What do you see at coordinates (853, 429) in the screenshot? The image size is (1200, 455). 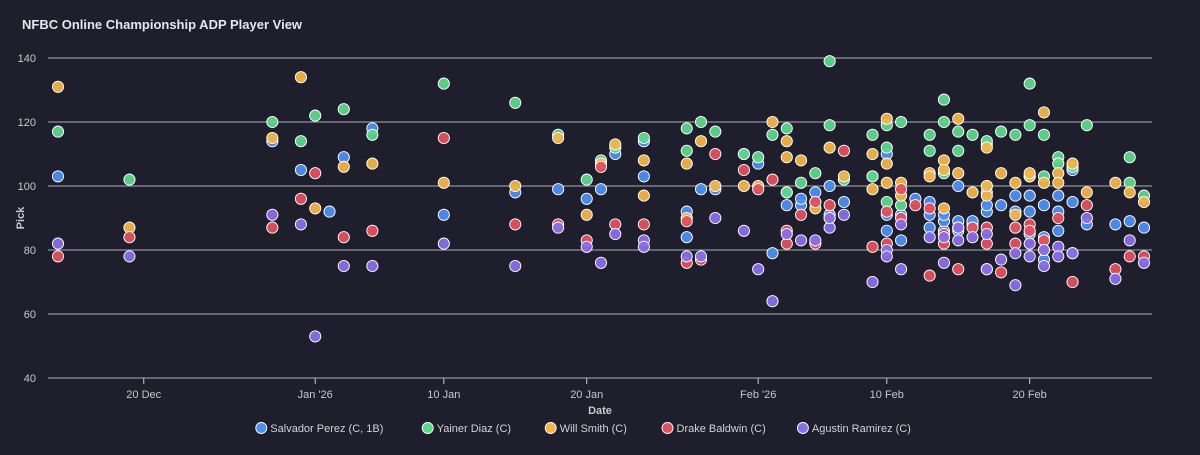 I see `legend-item: Agustin Ramirez (C)` at bounding box center [853, 429].